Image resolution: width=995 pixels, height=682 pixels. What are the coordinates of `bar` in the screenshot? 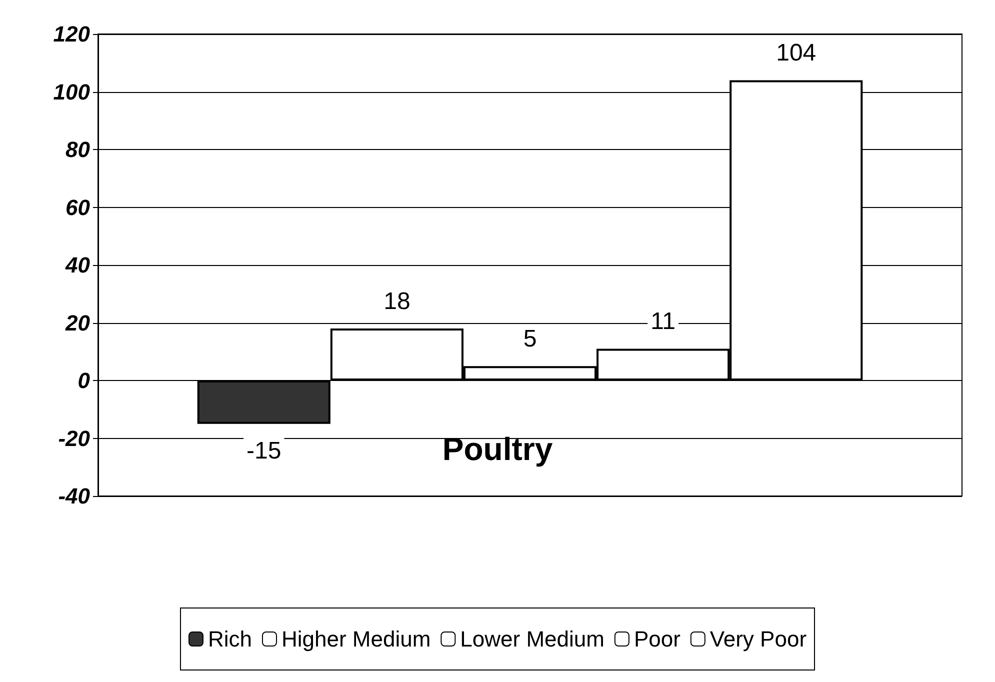 It's located at (263, 402).